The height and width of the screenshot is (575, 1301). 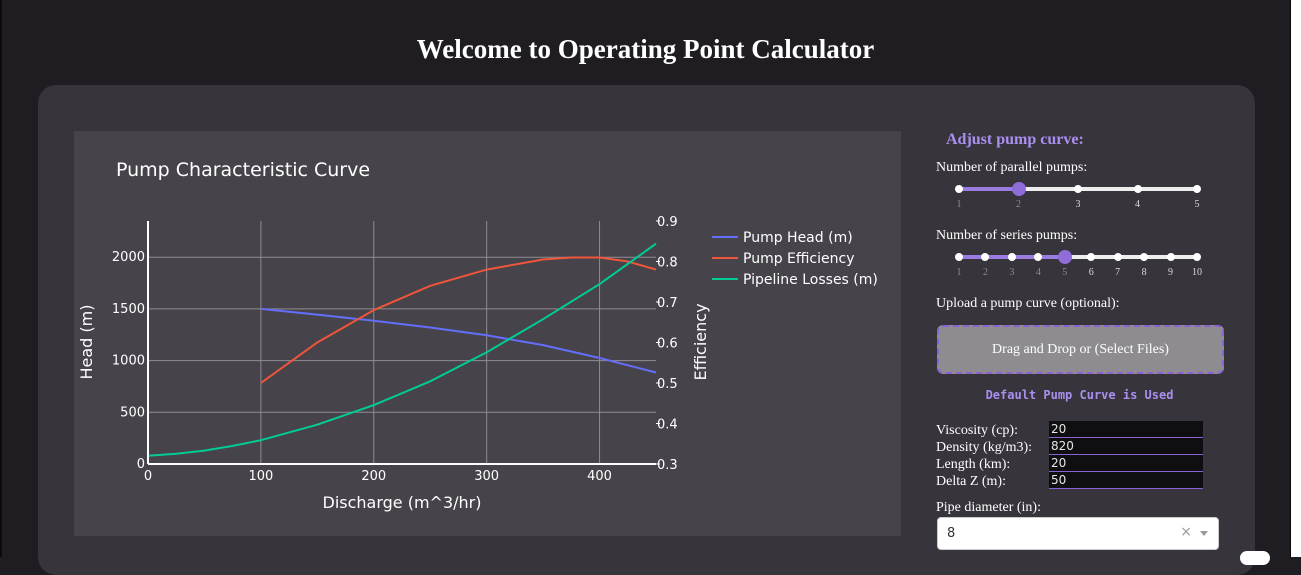 I want to click on y2-tick-label: 0.7, so click(x=667, y=303).